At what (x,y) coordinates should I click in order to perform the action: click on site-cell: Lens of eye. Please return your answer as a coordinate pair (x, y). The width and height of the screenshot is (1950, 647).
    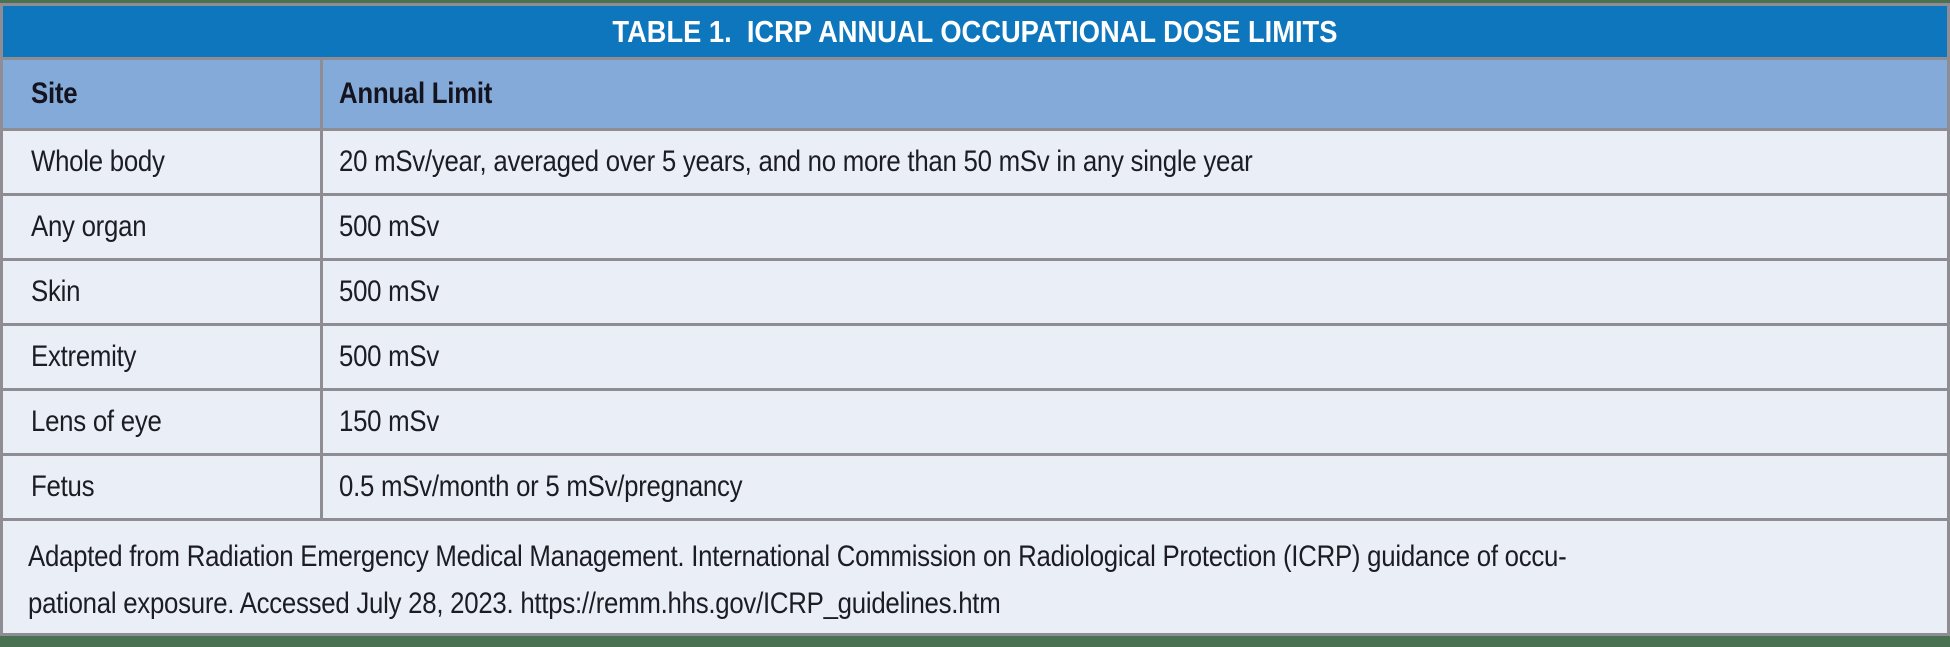
    Looking at the image, I should click on (163, 422).